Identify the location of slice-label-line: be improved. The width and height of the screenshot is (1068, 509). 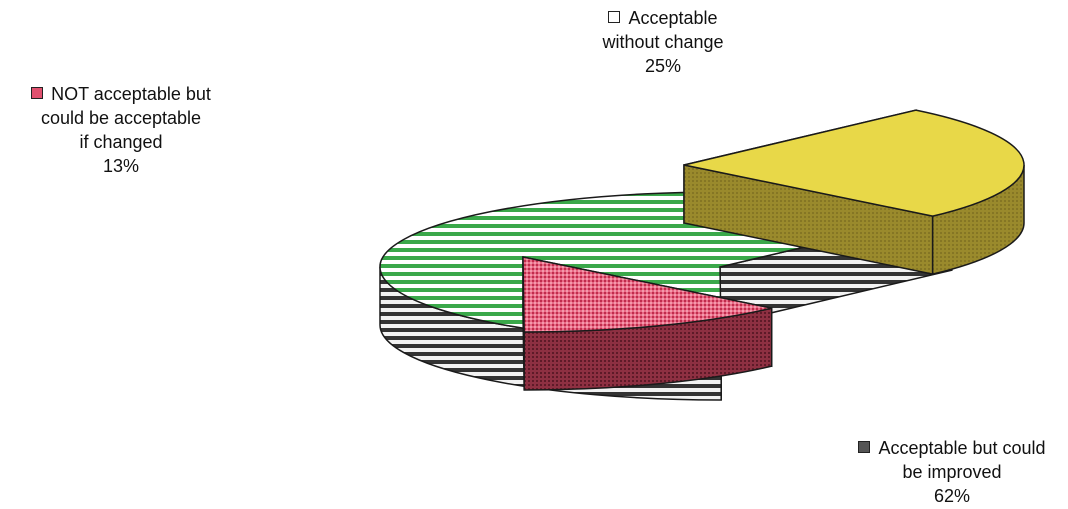
(952, 472).